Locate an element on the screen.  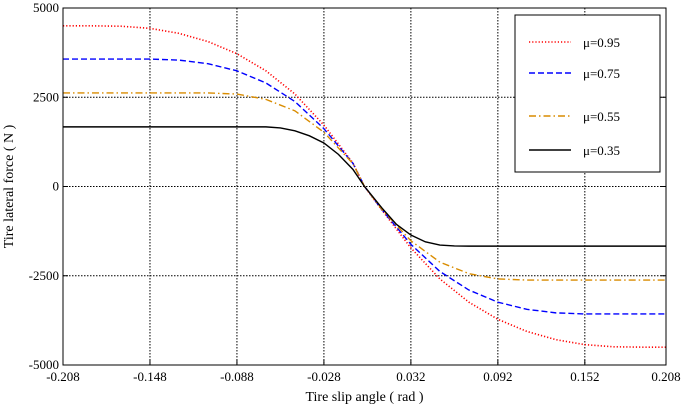
legend-label-1: μ=0.95 is located at coordinates (601, 42).